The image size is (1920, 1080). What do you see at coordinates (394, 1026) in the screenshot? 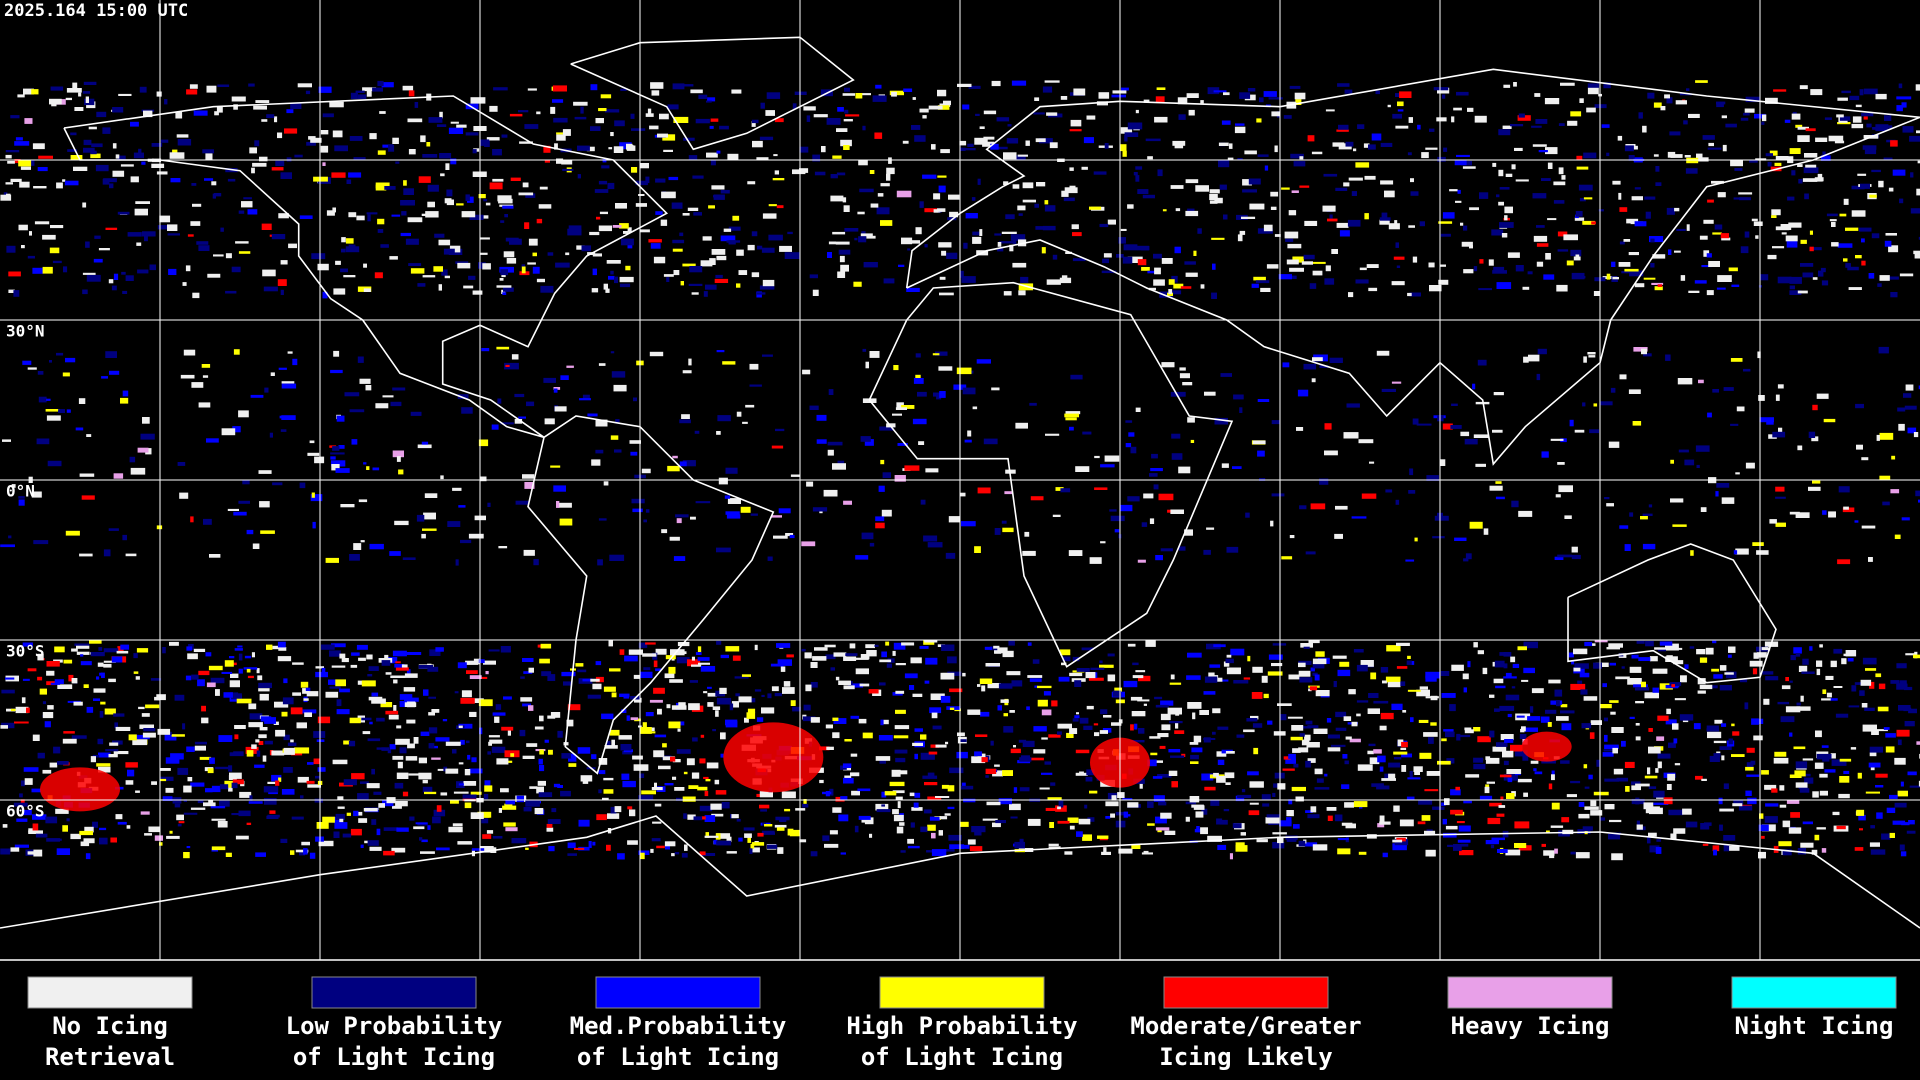
I see `legend-label: Low Probability` at bounding box center [394, 1026].